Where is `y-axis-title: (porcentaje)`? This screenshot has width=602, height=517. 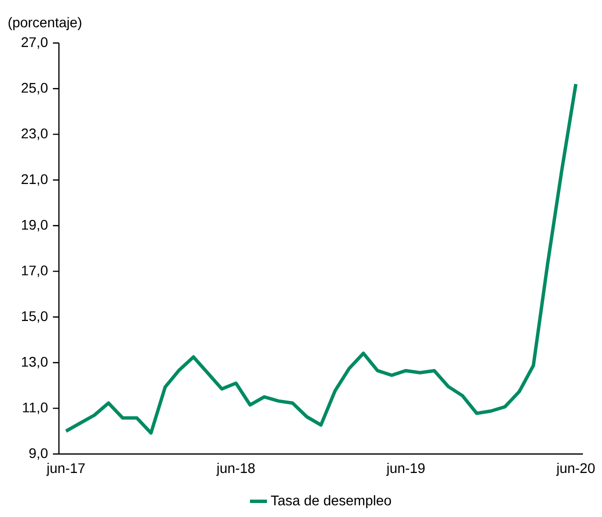 y-axis-title: (porcentaje) is located at coordinates (45, 23).